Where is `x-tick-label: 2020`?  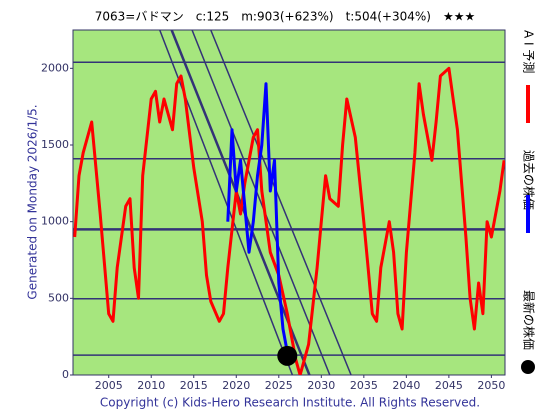 x-tick-label: 2020 is located at coordinates (236, 385).